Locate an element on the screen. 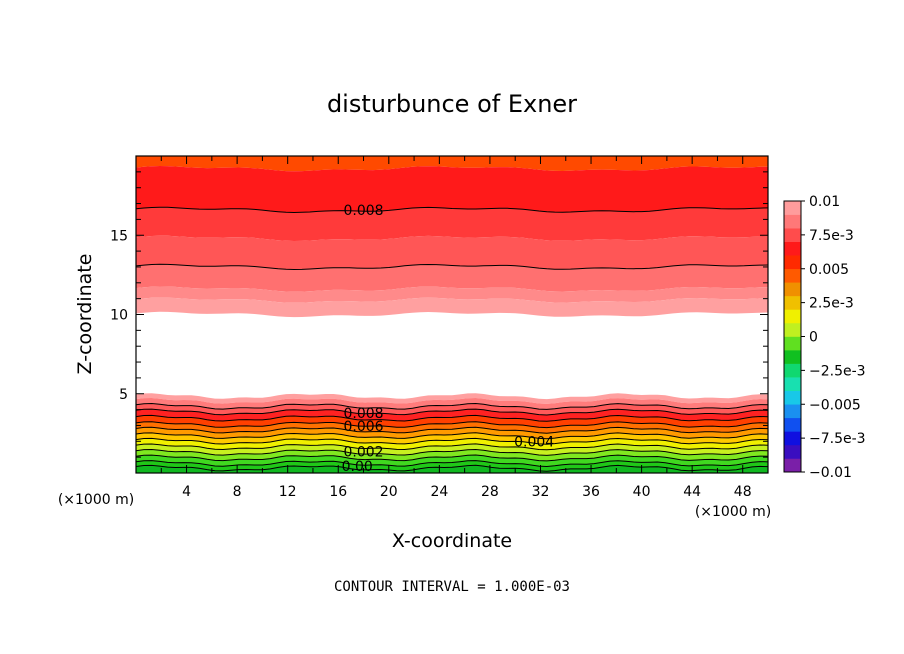 The width and height of the screenshot is (904, 654). x-tick-label: 44 is located at coordinates (692, 492).